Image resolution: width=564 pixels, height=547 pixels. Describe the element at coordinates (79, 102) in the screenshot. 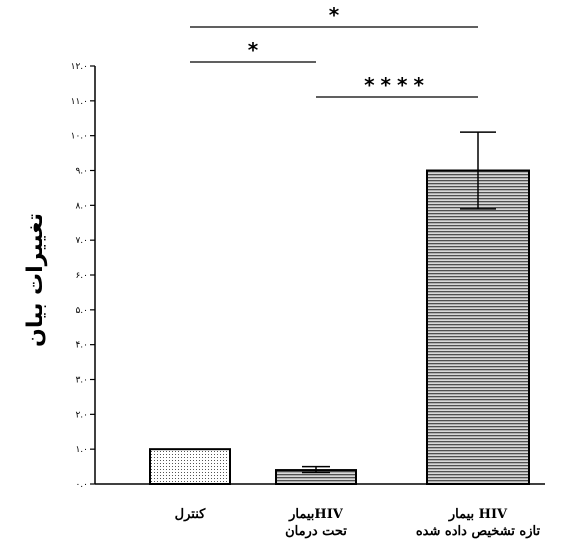

I see `y-tick-label: ۱۱.۰` at that location.